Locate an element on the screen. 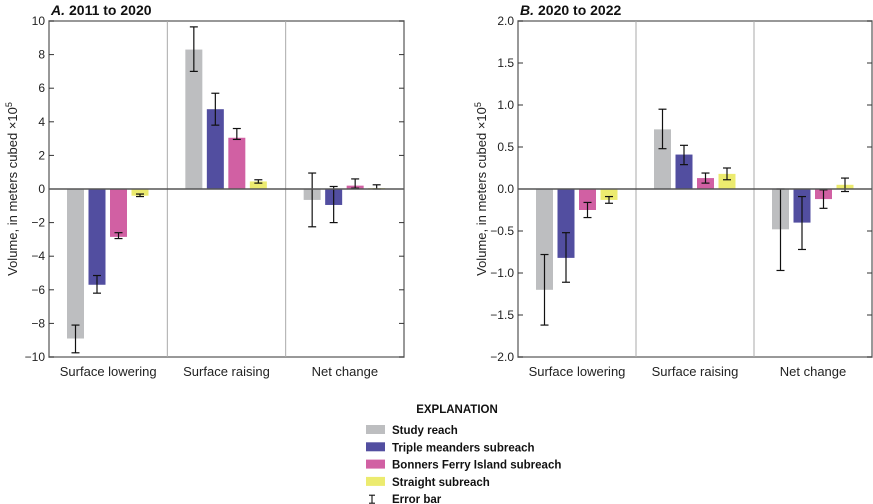  y-tick-label: 1.0 is located at coordinates (505, 105).